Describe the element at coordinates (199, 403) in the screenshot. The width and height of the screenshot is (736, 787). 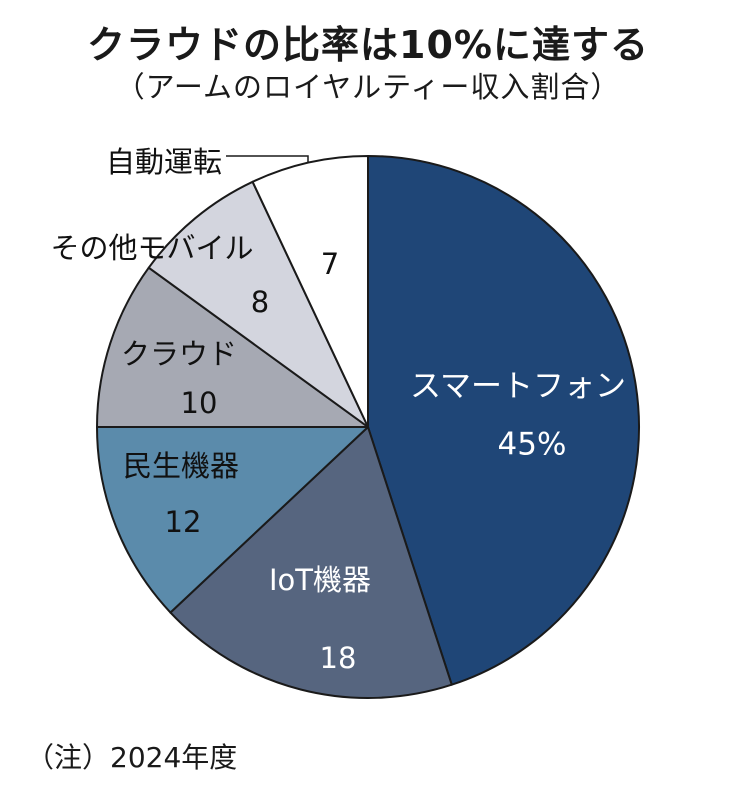
I see `slice-value-label: 10` at that location.